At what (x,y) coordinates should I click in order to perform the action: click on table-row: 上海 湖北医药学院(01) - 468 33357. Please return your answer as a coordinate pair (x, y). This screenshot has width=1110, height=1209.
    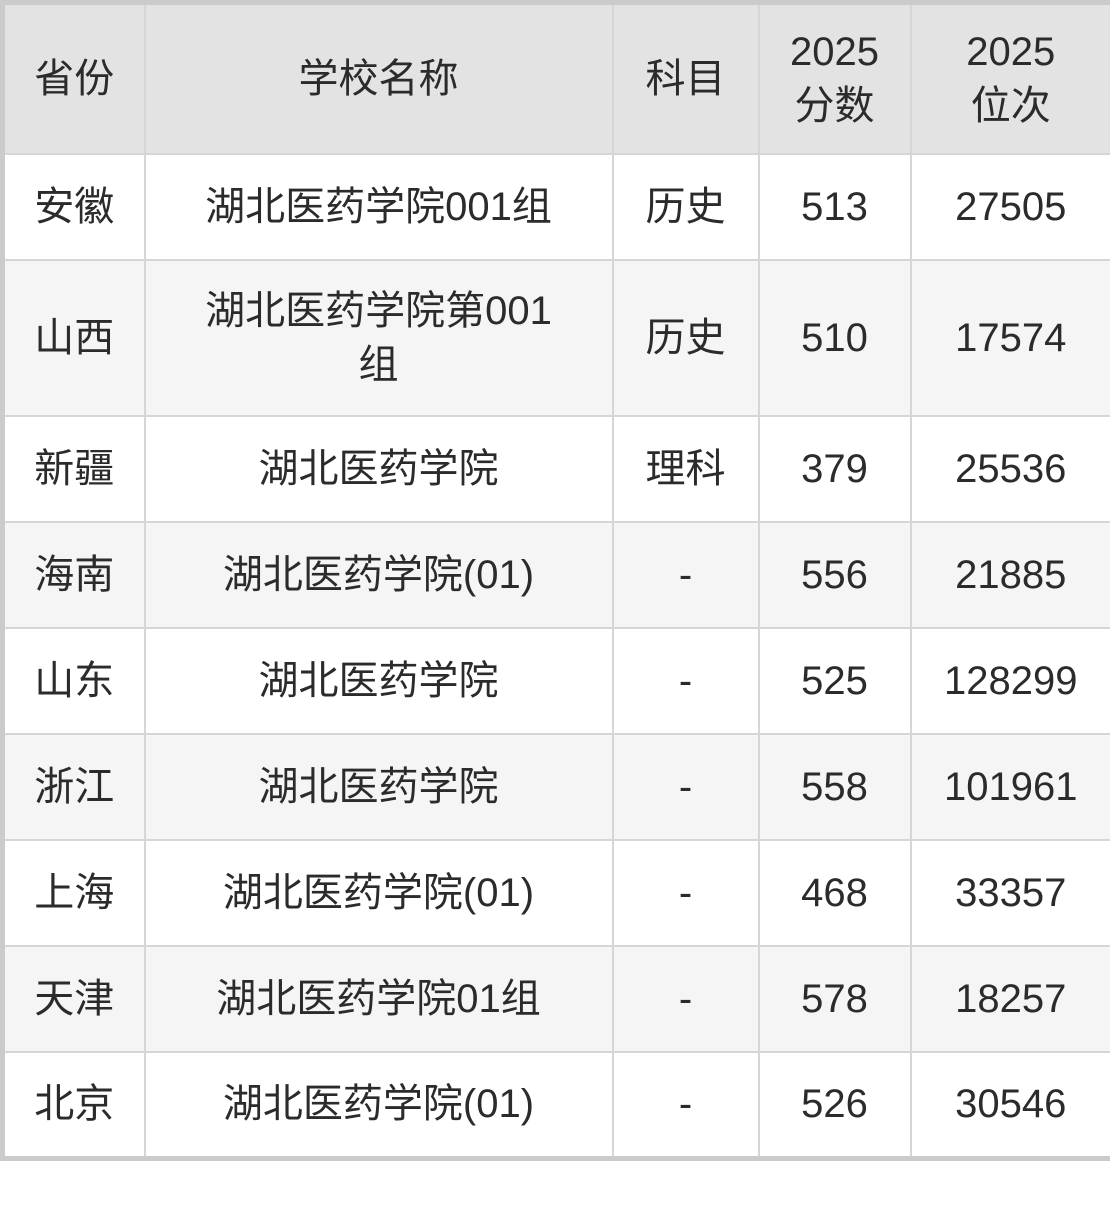
    Looking at the image, I should click on (555, 893).